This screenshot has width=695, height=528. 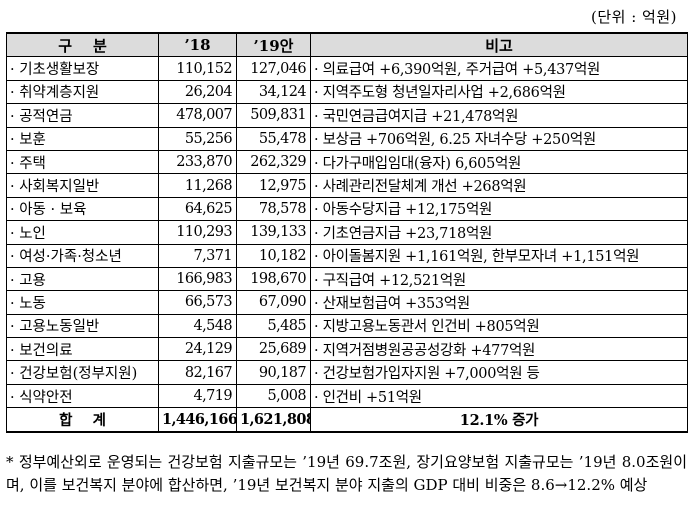 What do you see at coordinates (197, 92) in the screenshot?
I see `row-value-2018: 26,204` at bounding box center [197, 92].